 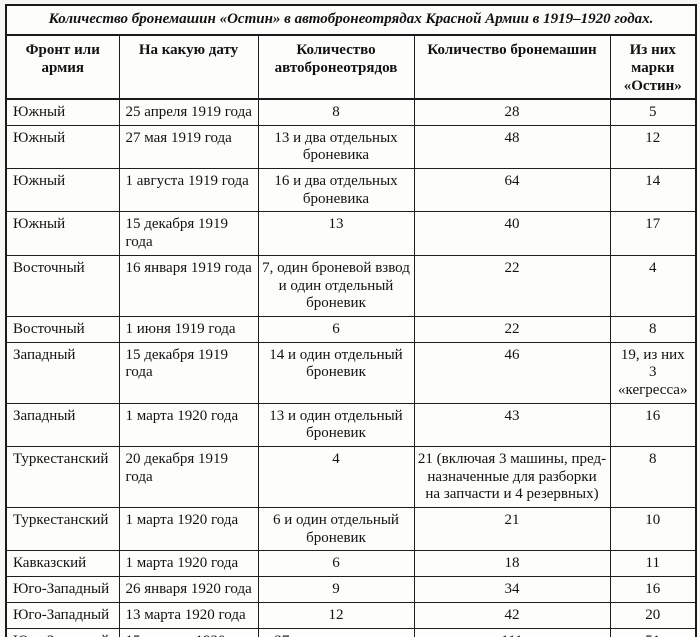 I want to click on cell-detachments: 13 и один отдельный броневик, so click(x=336, y=425).